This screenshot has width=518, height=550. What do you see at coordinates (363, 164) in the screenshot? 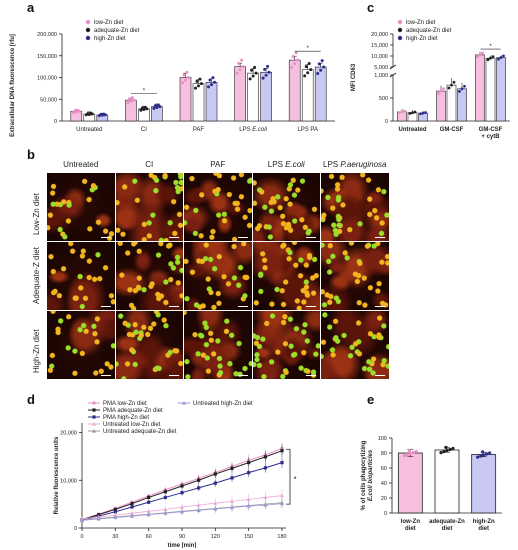
I see `label-part-italic: P.aeruginosa` at bounding box center [363, 164].